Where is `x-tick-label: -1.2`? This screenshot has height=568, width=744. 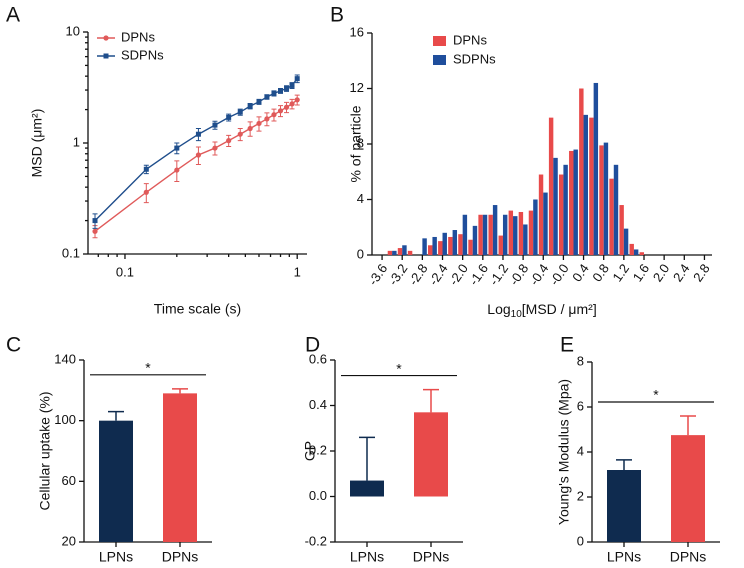
x-tick-label: -1.2 is located at coordinates (498, 274).